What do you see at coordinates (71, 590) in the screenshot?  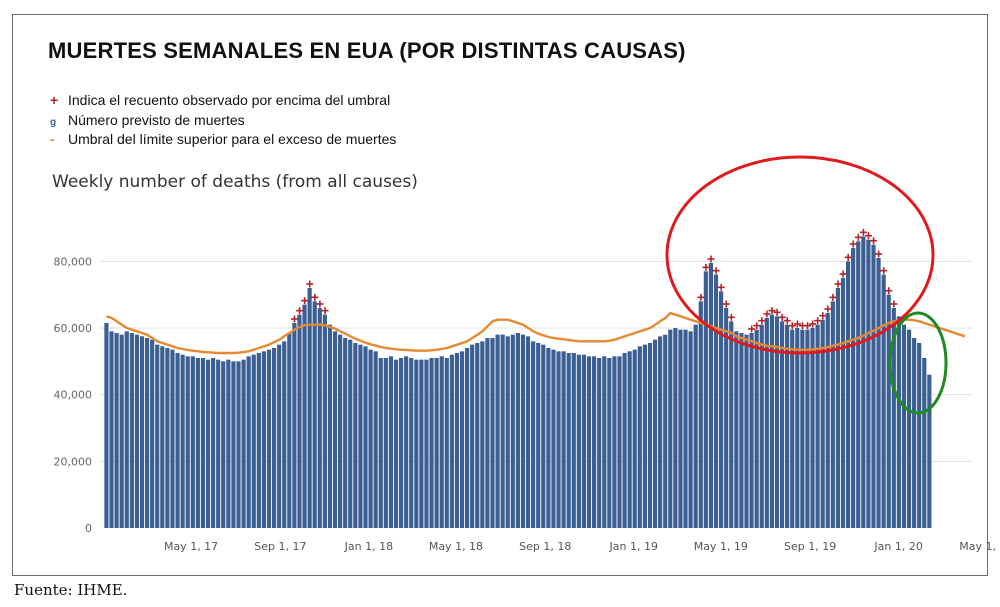 I see `source-note: Fuente: IHME.` at bounding box center [71, 590].